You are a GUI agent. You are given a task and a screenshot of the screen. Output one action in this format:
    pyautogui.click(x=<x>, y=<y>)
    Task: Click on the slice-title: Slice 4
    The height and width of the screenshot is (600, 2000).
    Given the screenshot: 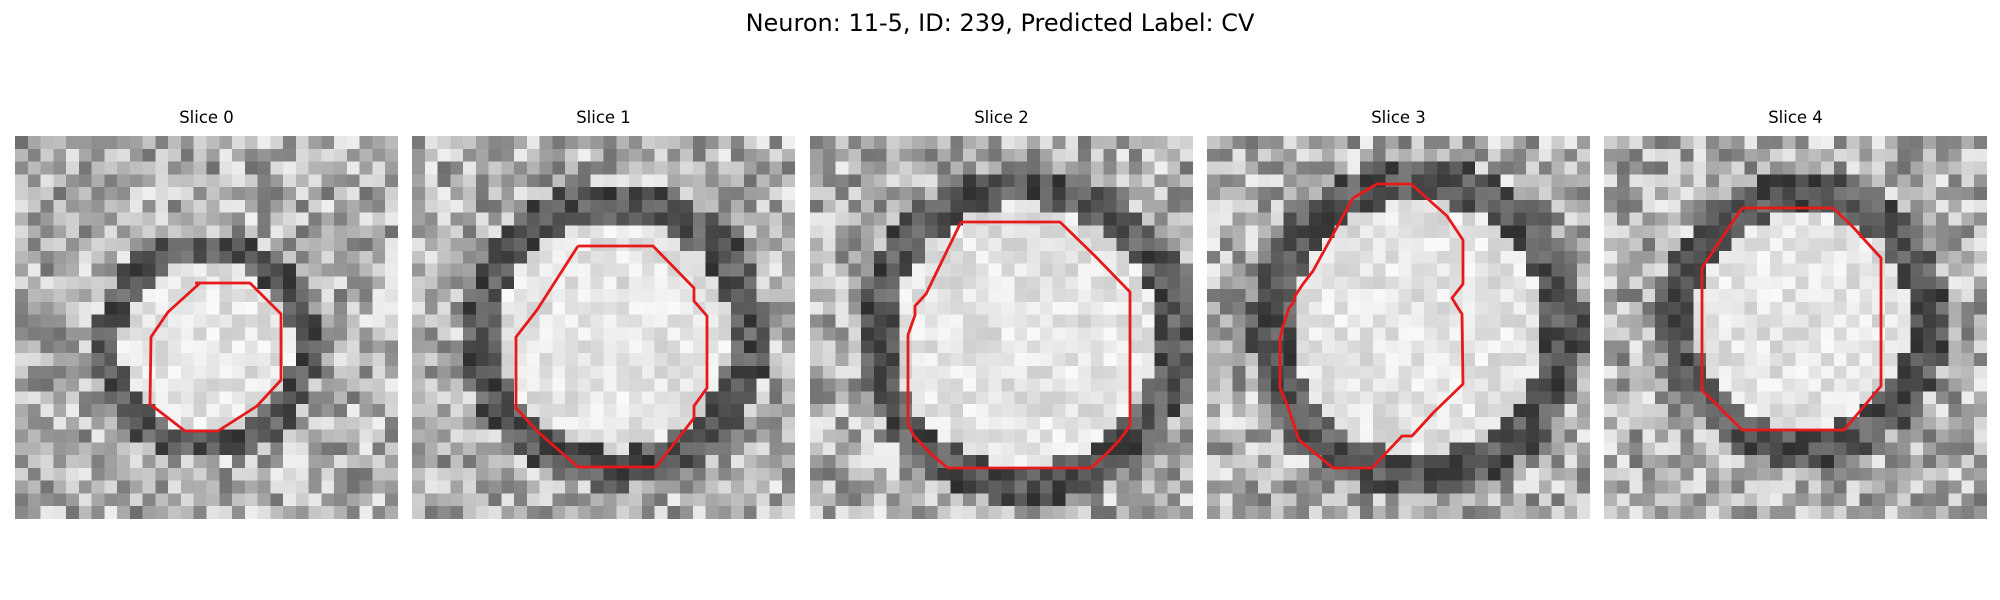 What is the action you would take?
    pyautogui.click(x=1795, y=117)
    